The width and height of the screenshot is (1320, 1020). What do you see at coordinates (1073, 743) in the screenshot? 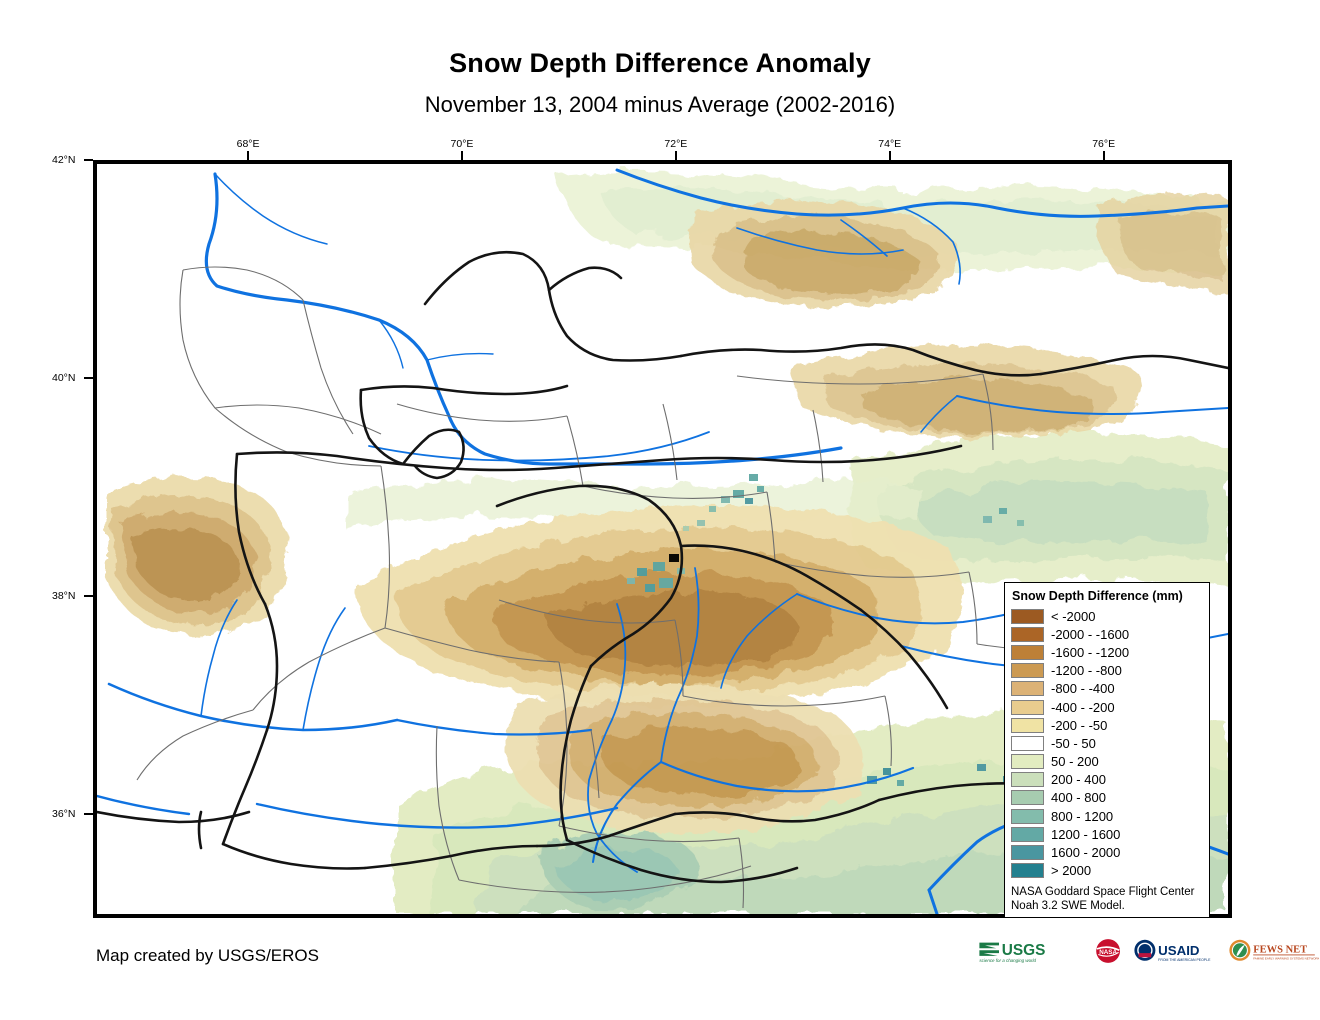
I see `legend-label: -50 - 50` at bounding box center [1073, 743].